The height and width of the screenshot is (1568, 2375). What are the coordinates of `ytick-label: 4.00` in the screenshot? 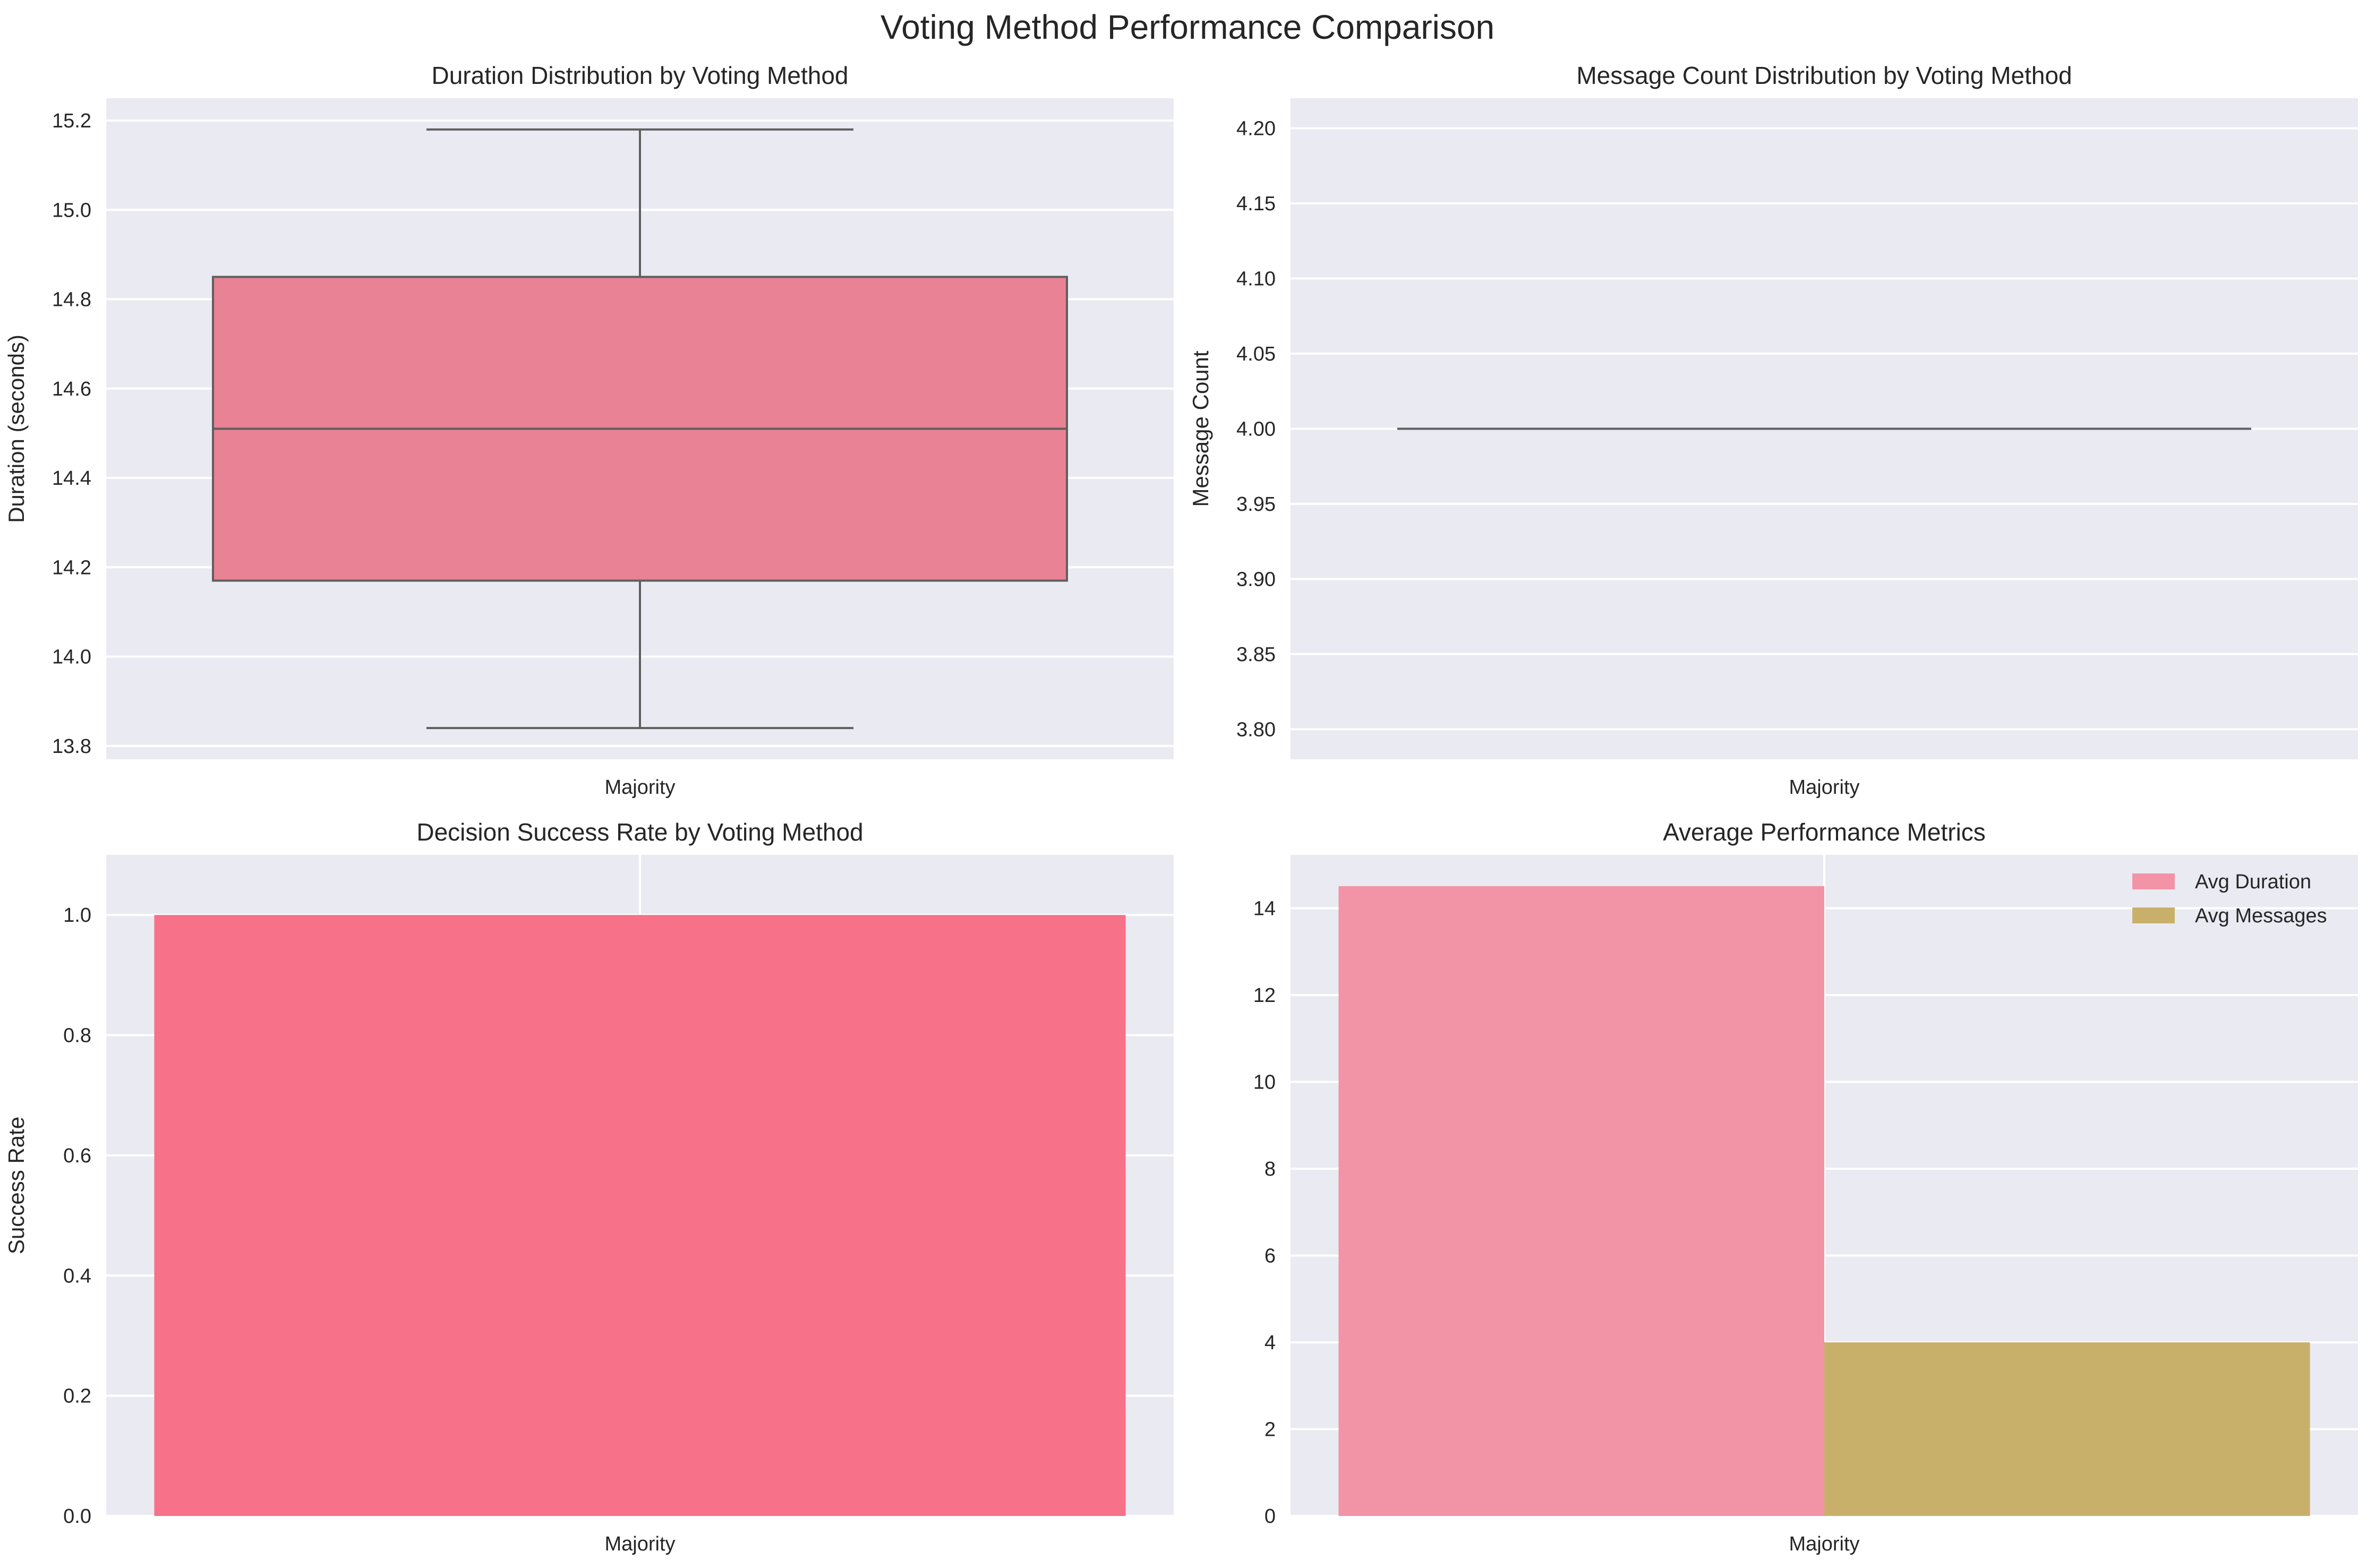 It's located at (1256, 429).